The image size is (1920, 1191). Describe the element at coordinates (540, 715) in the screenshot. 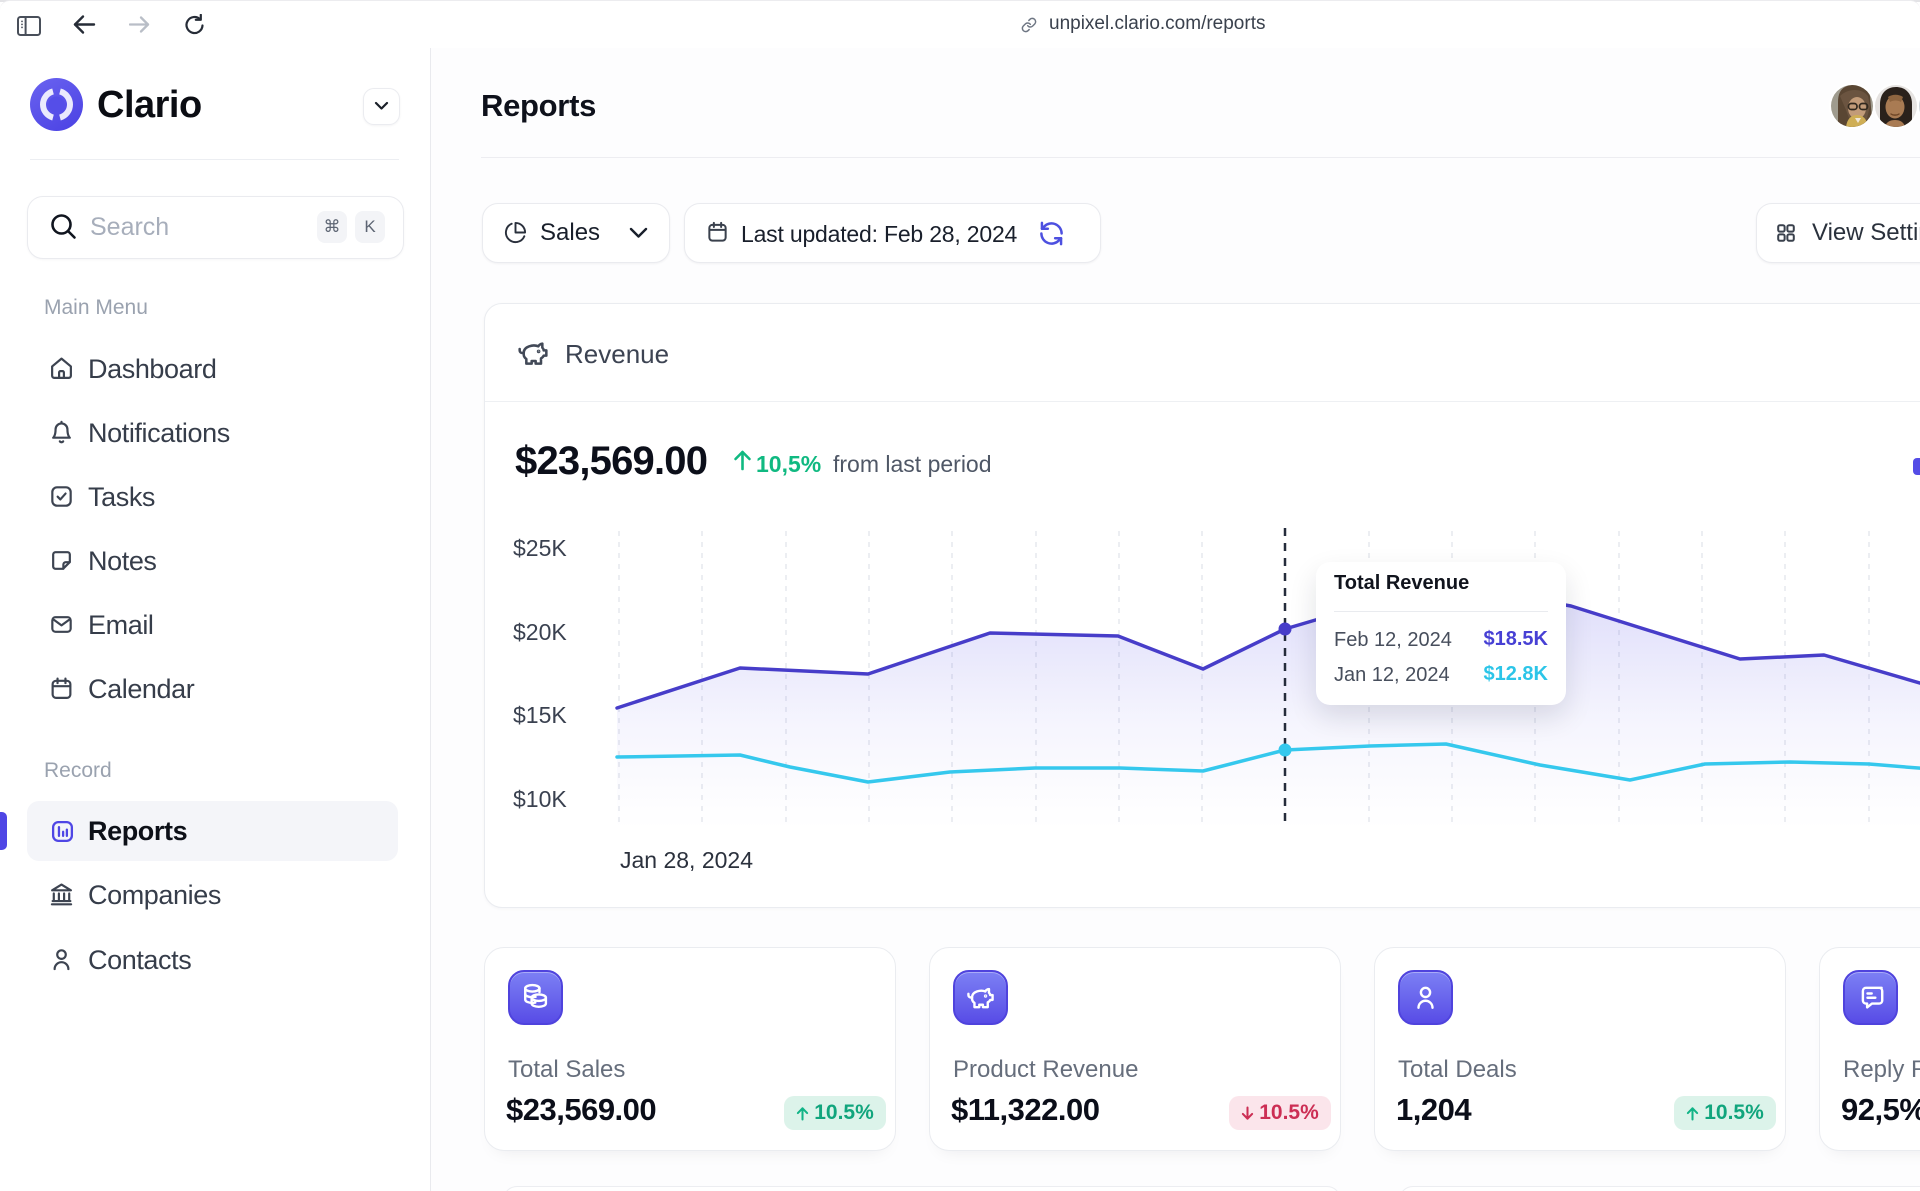

I see `svg-text: $15K` at that location.